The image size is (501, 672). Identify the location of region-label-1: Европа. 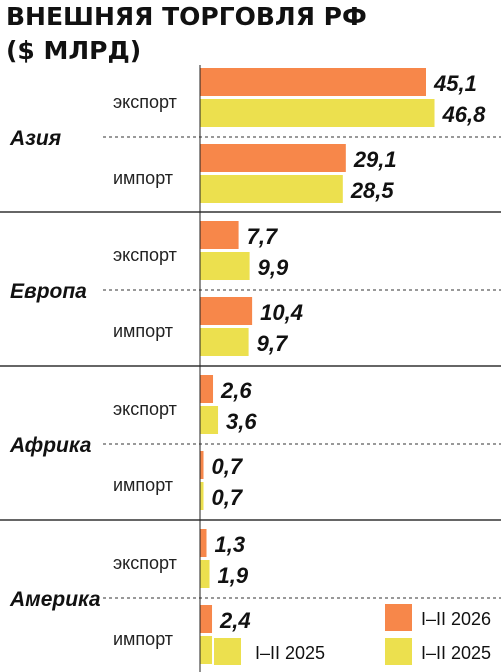
(48, 291).